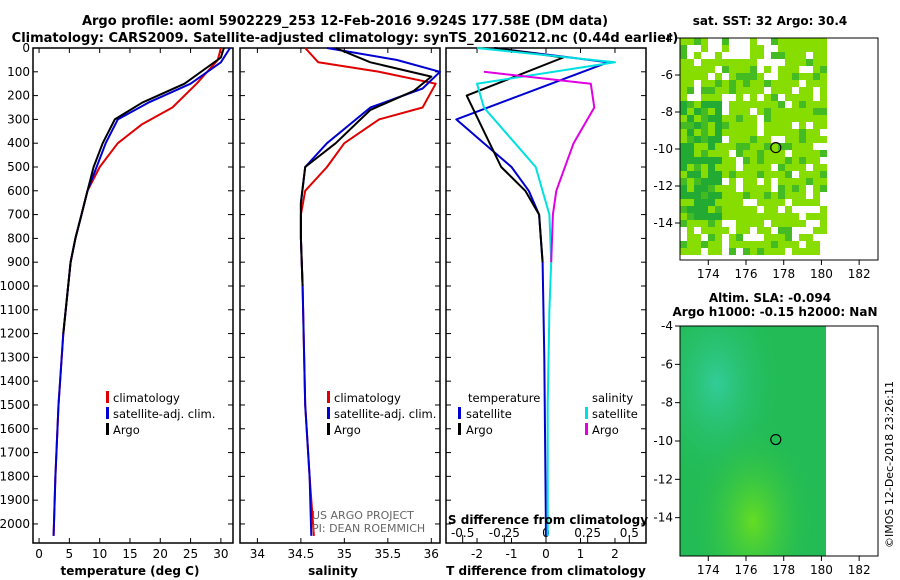  Describe the element at coordinates (130, 571) in the screenshot. I see `temperature-xlabel: temperature (deg C)` at that location.